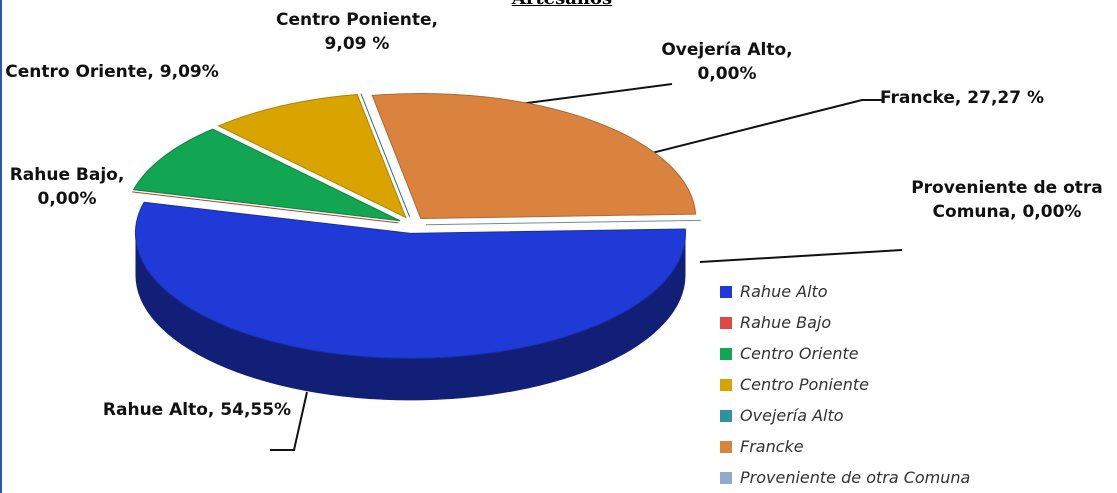 The width and height of the screenshot is (1117, 493). Describe the element at coordinates (727, 62) in the screenshot. I see `data-label: Ovejería Alto, 0,00%` at that location.